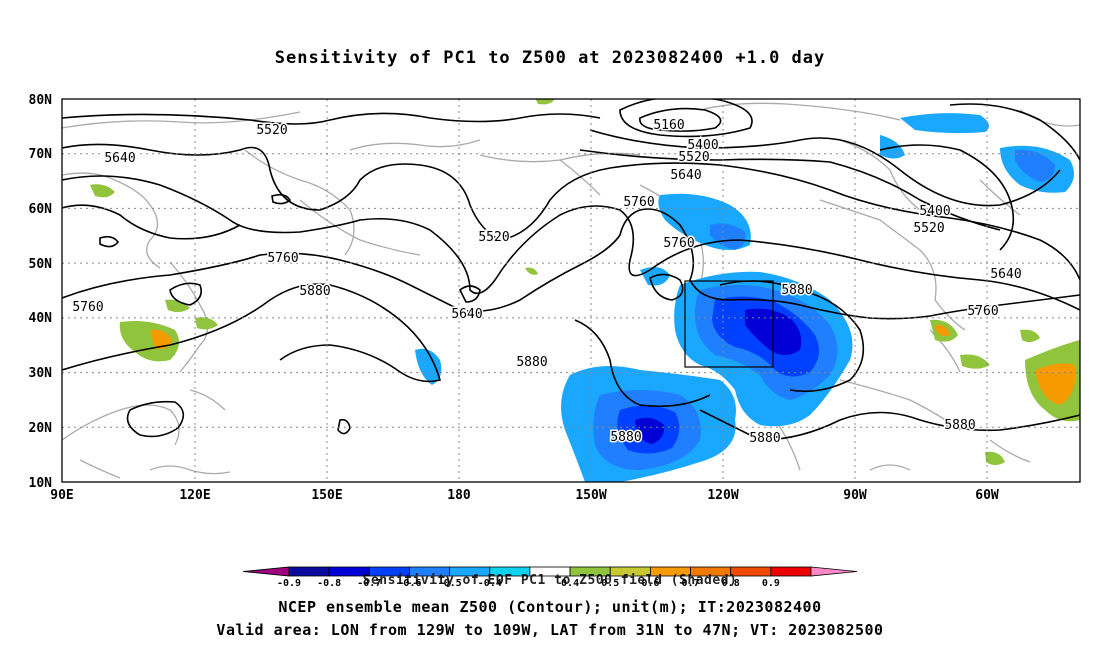 This screenshot has width=1100, height=650. I want to click on contour-label: 5160, so click(668, 125).